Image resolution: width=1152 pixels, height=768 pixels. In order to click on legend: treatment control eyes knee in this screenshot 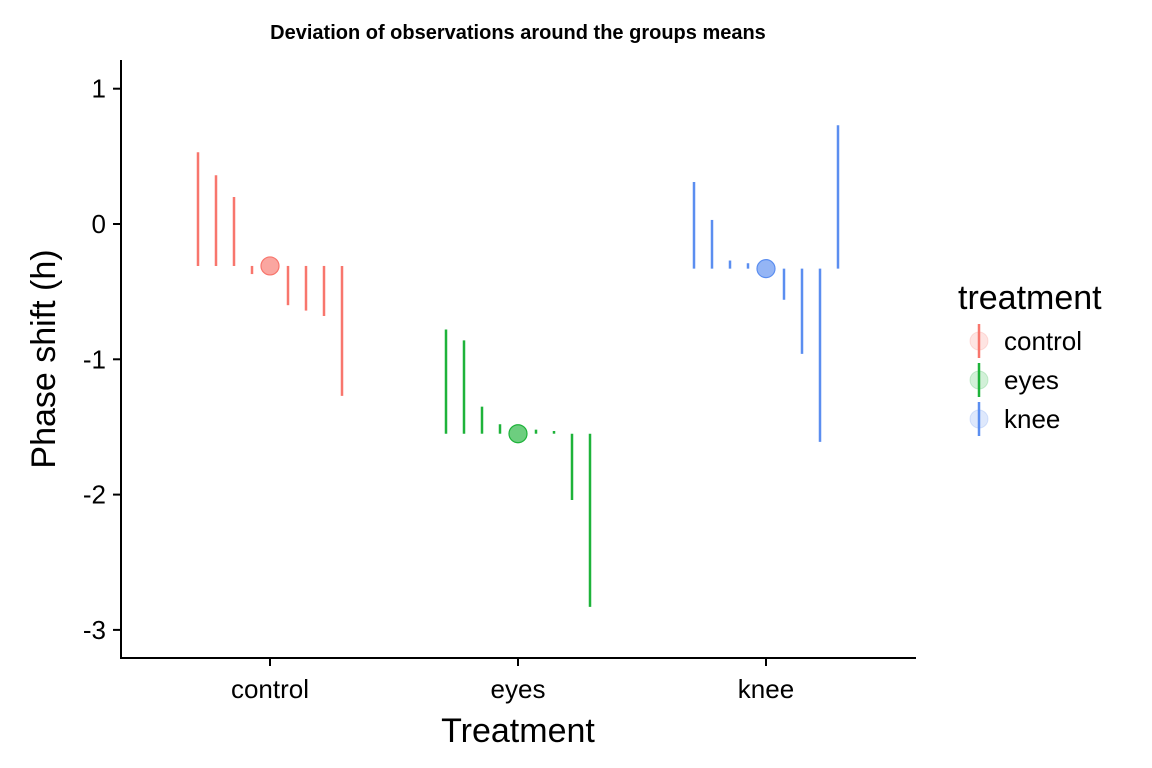, I will do `click(1030, 357)`.